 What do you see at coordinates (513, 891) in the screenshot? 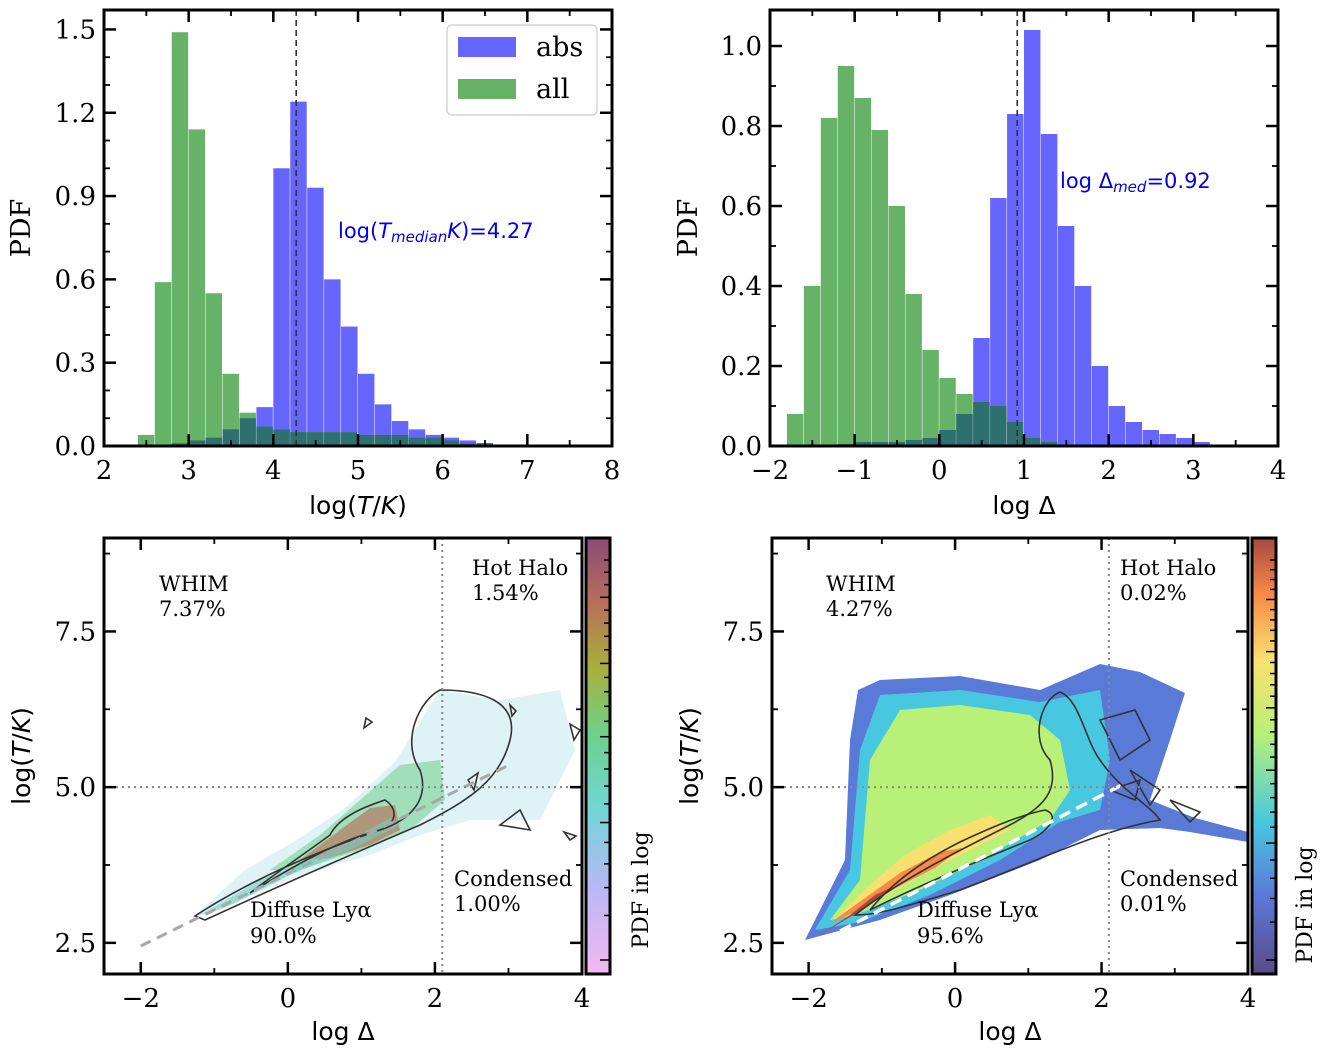
I see `phase-absorbers-region-condensed: Condensed 1.00%` at bounding box center [513, 891].